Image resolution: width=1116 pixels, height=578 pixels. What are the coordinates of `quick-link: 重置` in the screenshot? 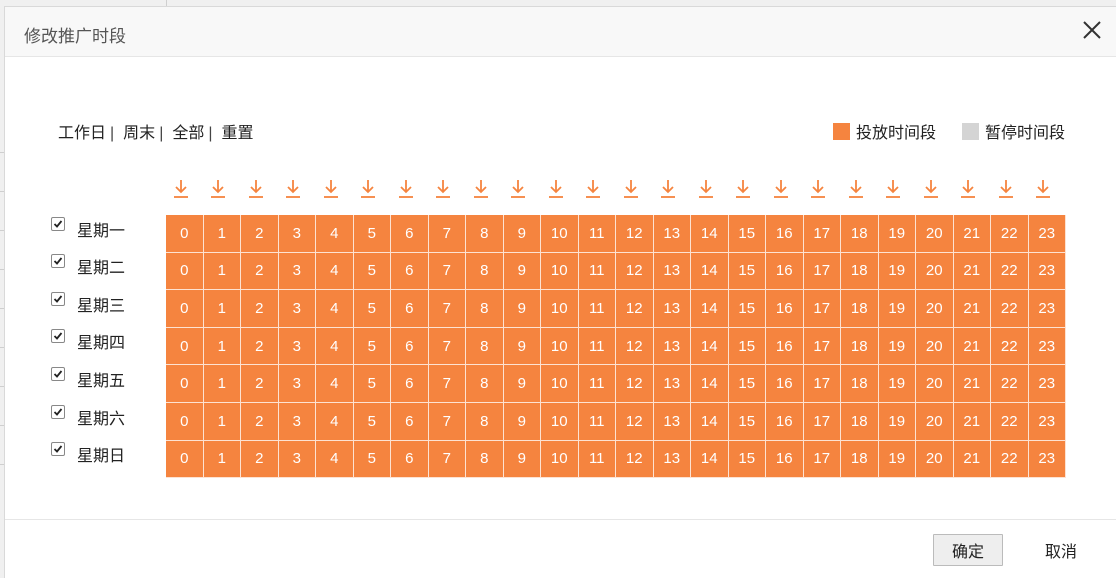 It's located at (237, 133).